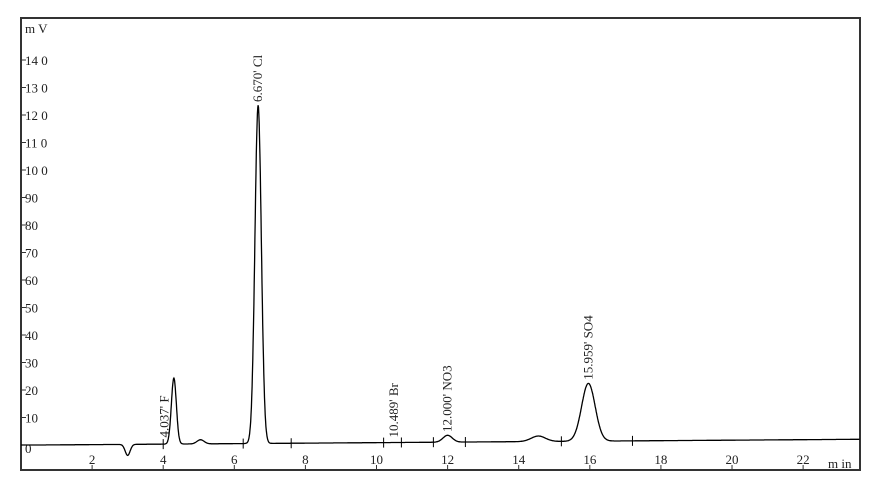 The width and height of the screenshot is (882, 489). What do you see at coordinates (257, 78) in the screenshot?
I see `peak-label: 6.670' Cl` at bounding box center [257, 78].